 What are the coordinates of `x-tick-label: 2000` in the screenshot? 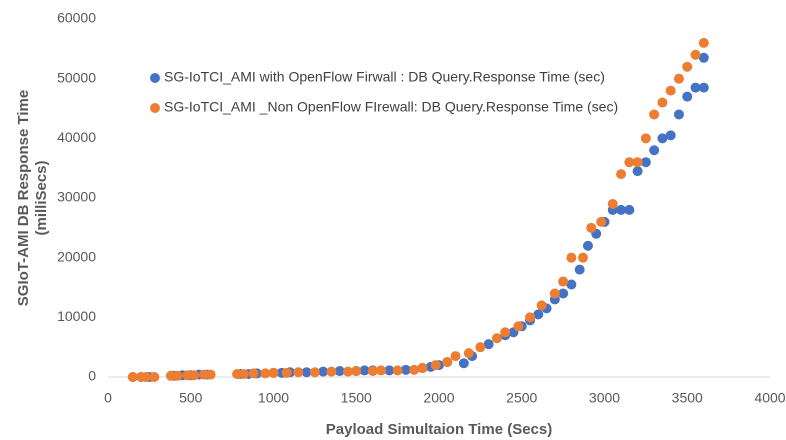 It's located at (438, 398).